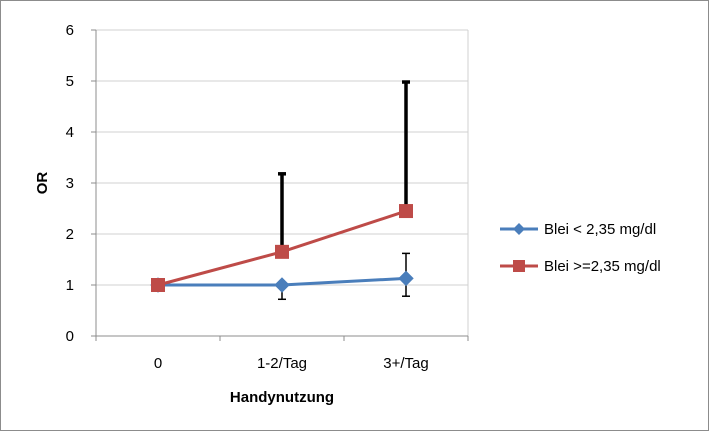 The image size is (709, 431). What do you see at coordinates (70, 234) in the screenshot?
I see `y-tick-label-2: 2` at bounding box center [70, 234].